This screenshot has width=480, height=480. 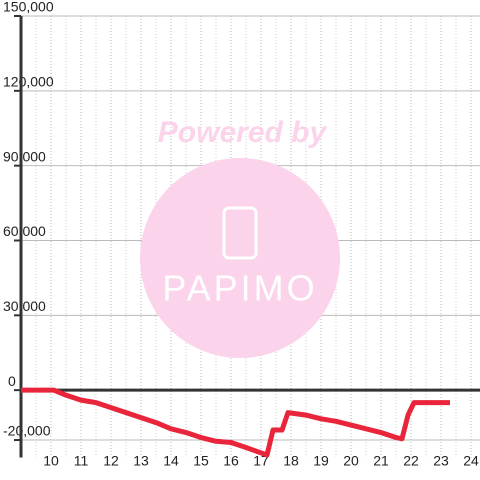 I want to click on y-tick-label: 0, so click(x=12, y=381).